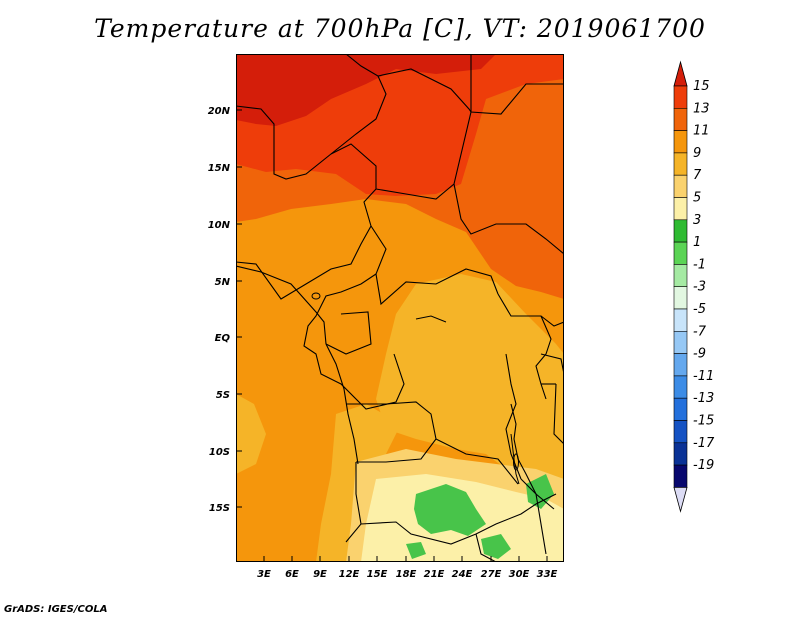  I want to click on colorbar-label: -3, so click(699, 287).